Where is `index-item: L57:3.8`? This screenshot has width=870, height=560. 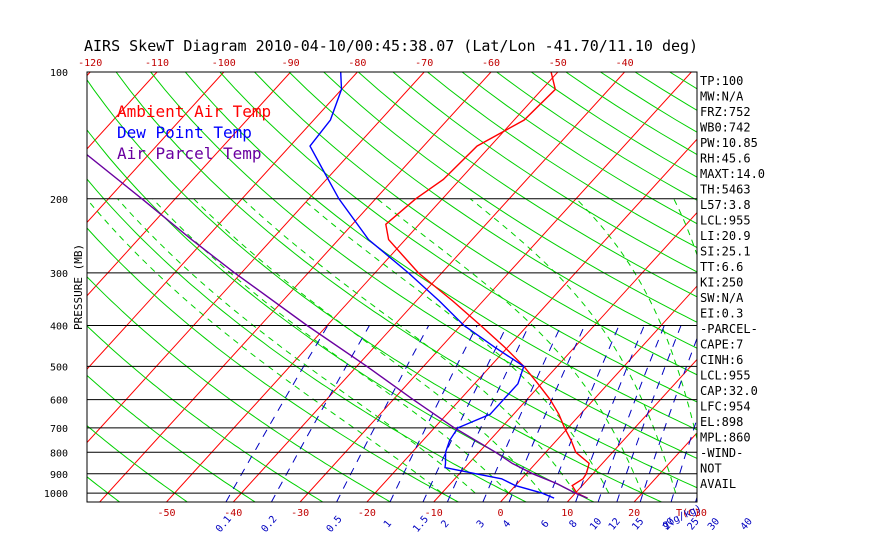
index-item: L57:3.8 is located at coordinates (725, 205).